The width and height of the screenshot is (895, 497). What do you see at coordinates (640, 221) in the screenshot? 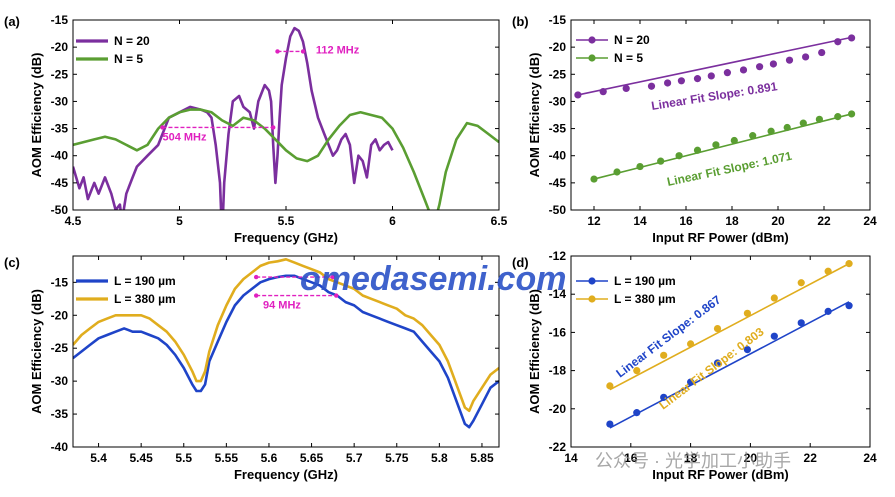
I see `x-tick-label-2: 14` at bounding box center [640, 221].